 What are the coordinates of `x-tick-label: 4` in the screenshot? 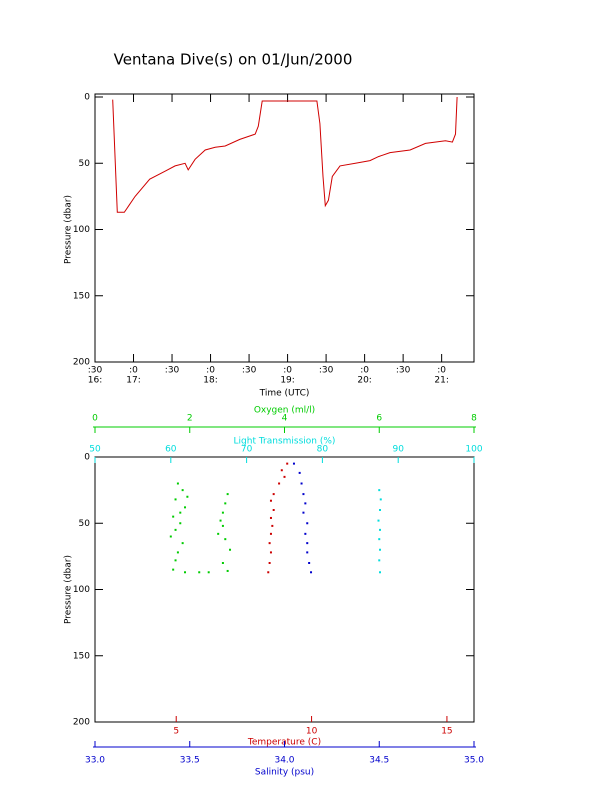 It's located at (285, 419).